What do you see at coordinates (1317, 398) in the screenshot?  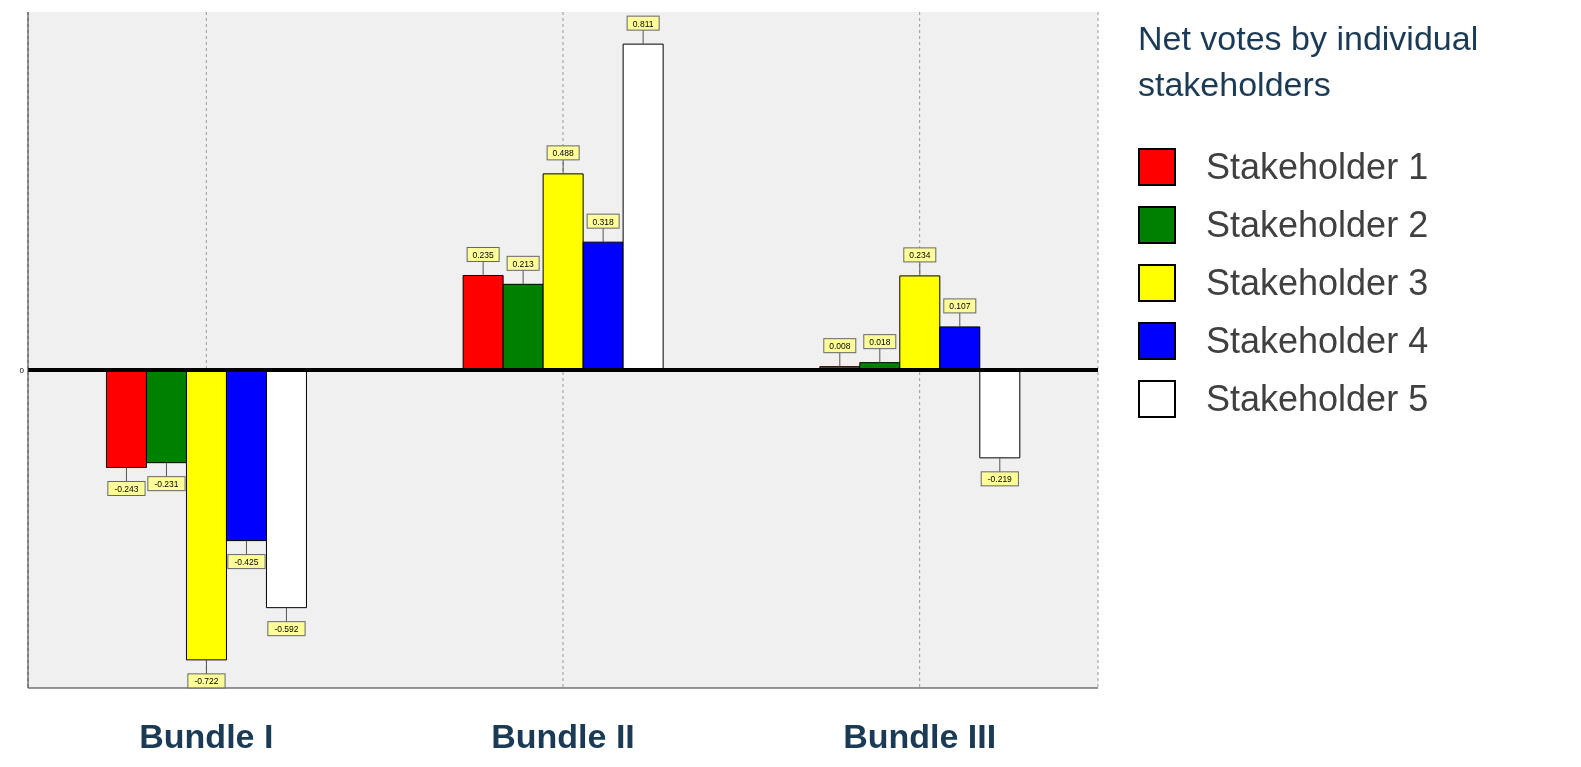 I see `legend-label: Stakeholder 5` at bounding box center [1317, 398].